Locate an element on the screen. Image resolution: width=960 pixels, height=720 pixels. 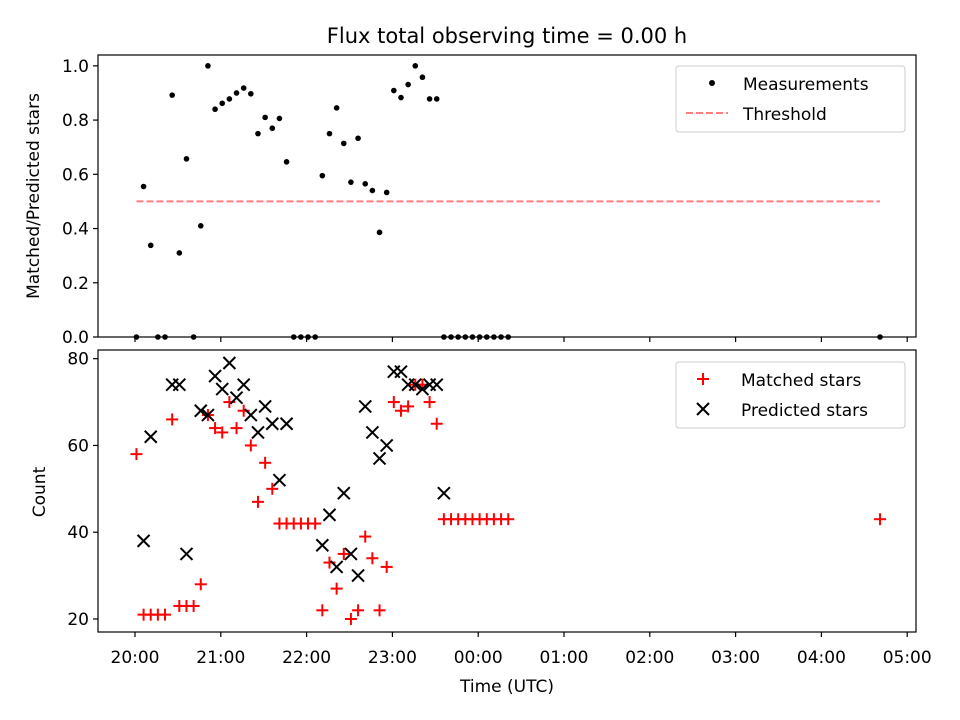
bottom-x-tick-label: 03:00 is located at coordinates (735, 658).